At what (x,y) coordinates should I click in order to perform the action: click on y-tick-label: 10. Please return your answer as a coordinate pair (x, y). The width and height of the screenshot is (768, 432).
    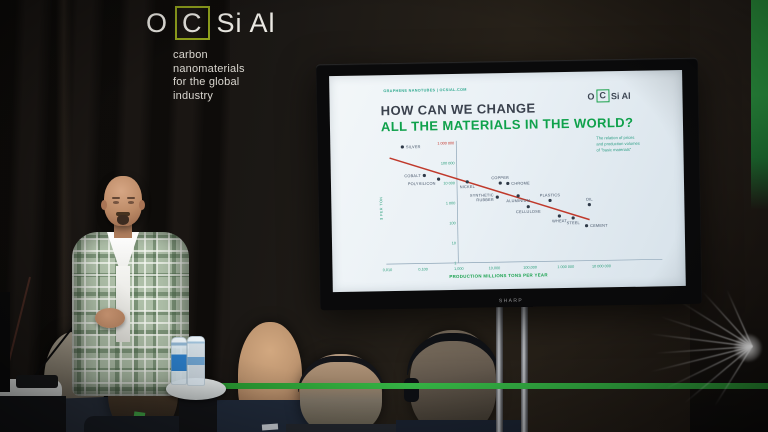
    Looking at the image, I should click on (454, 243).